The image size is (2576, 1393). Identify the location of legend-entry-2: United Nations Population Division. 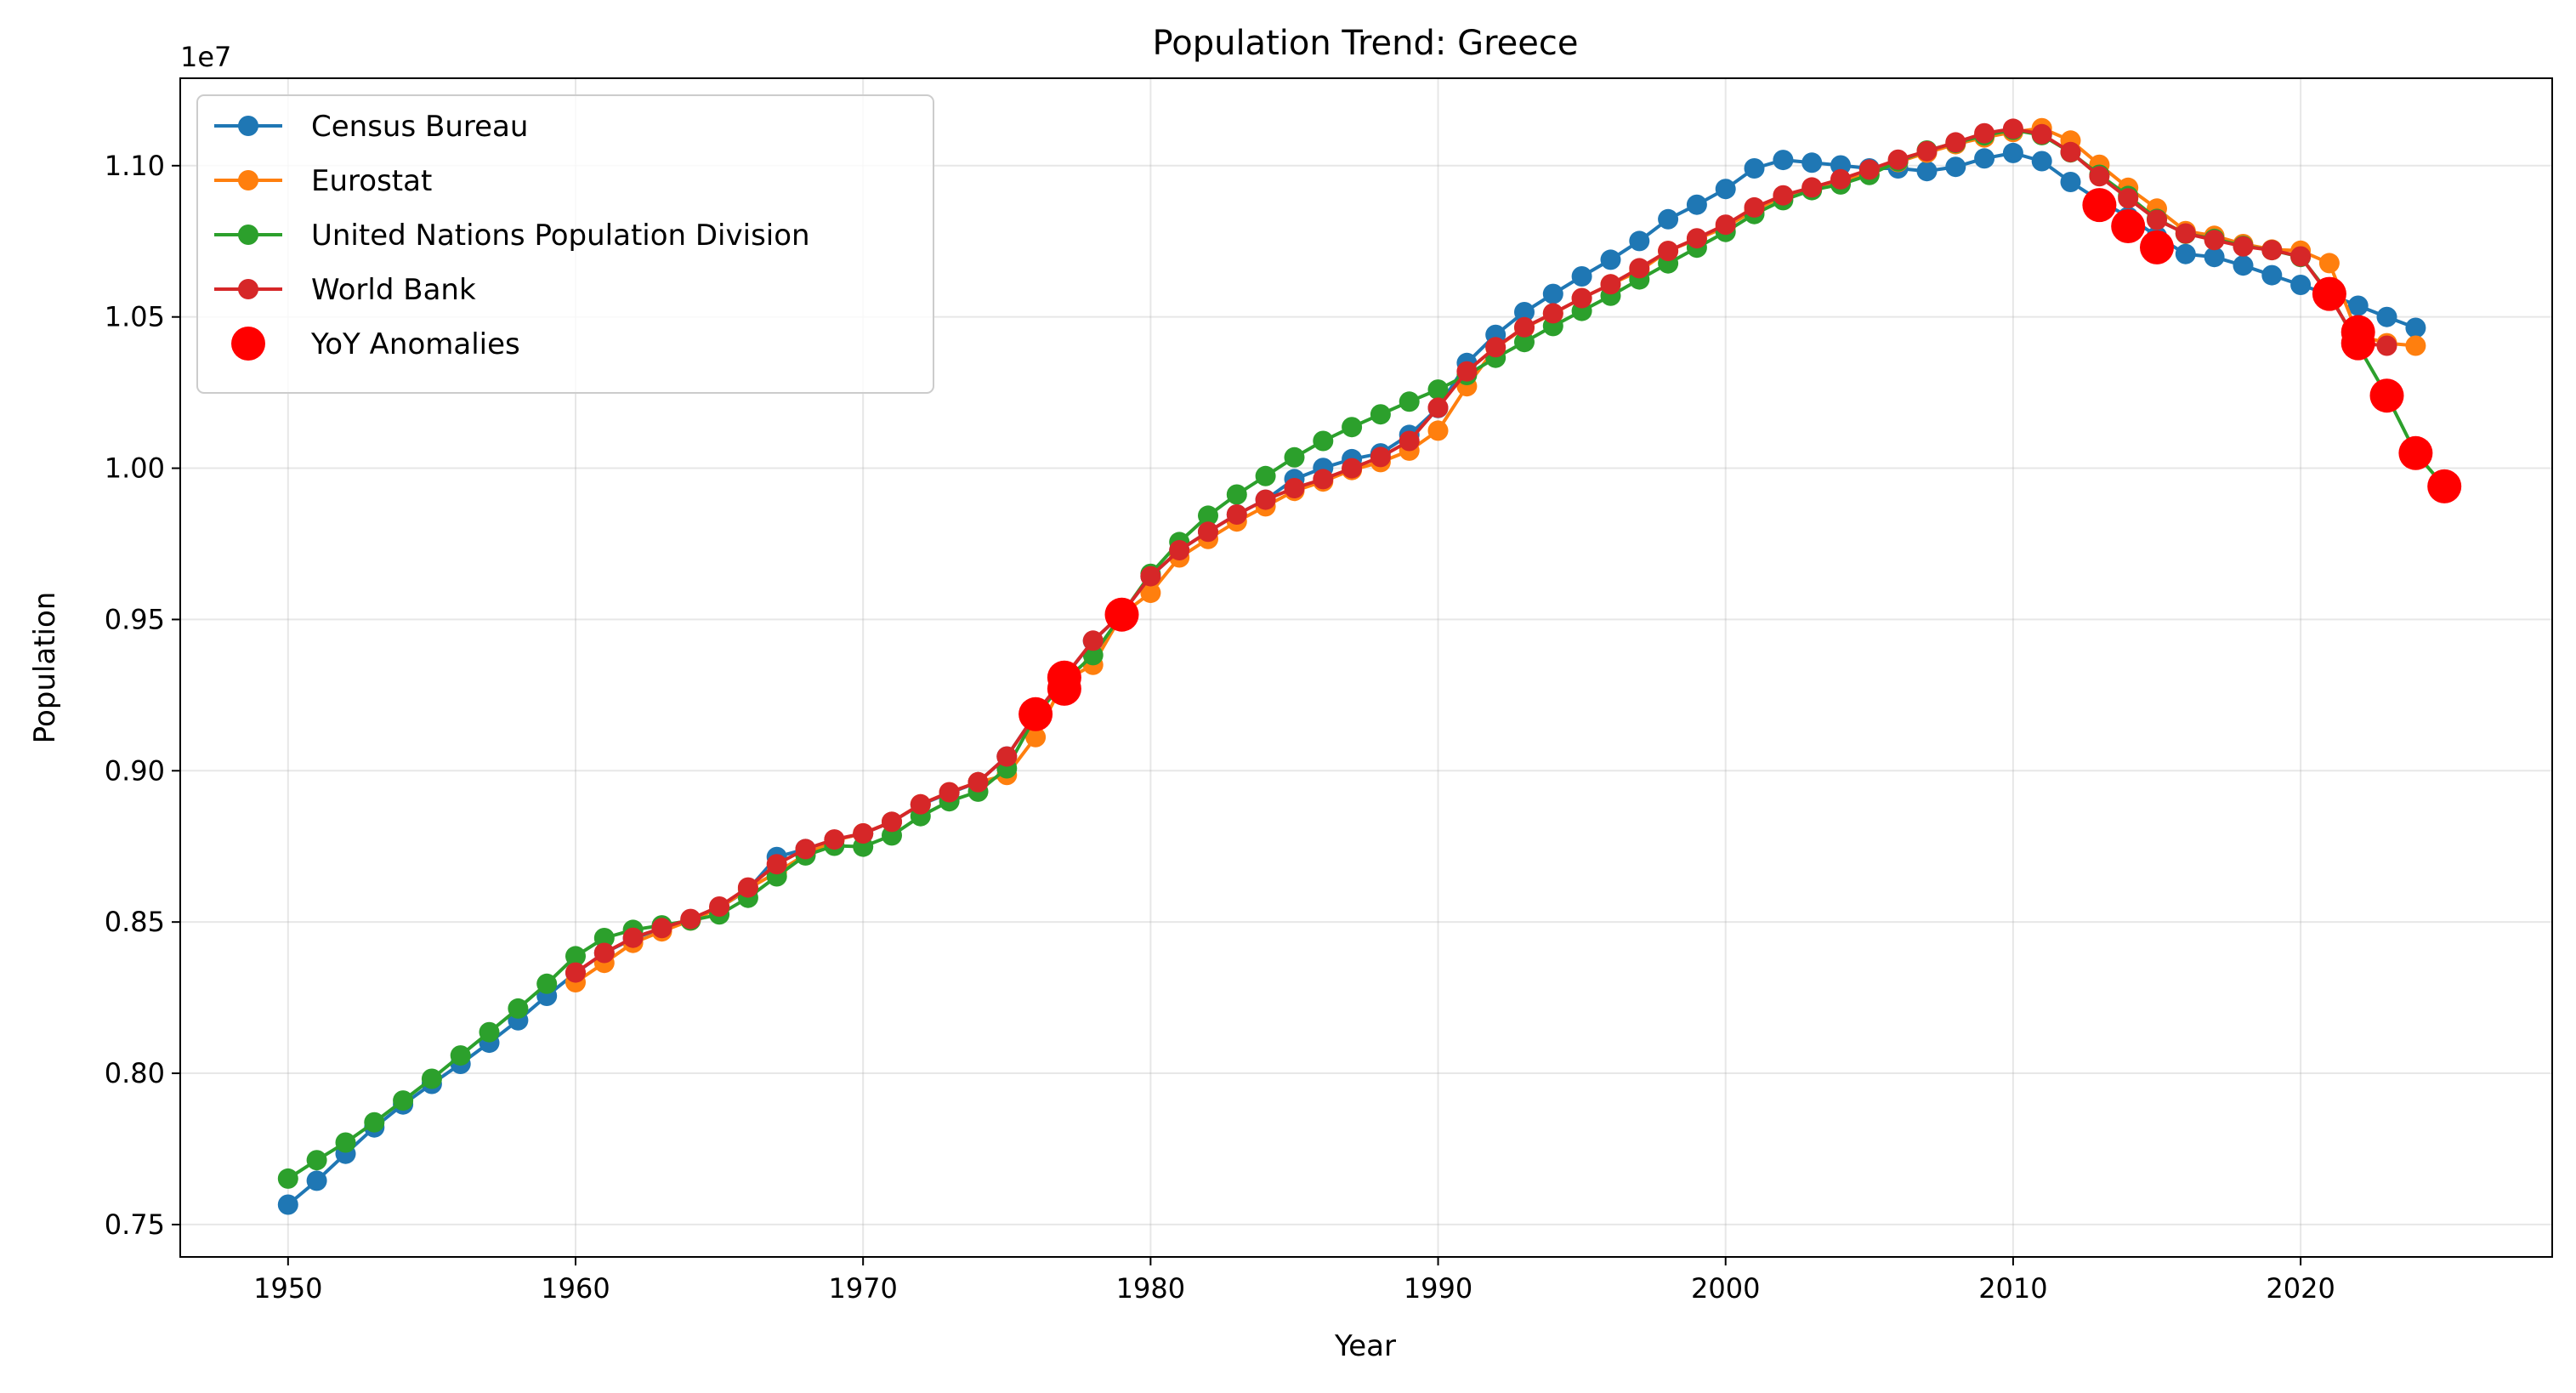
(512, 236).